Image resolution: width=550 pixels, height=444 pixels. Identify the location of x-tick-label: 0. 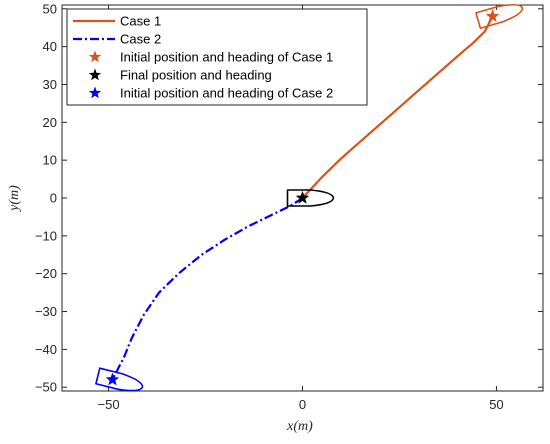
(302, 404).